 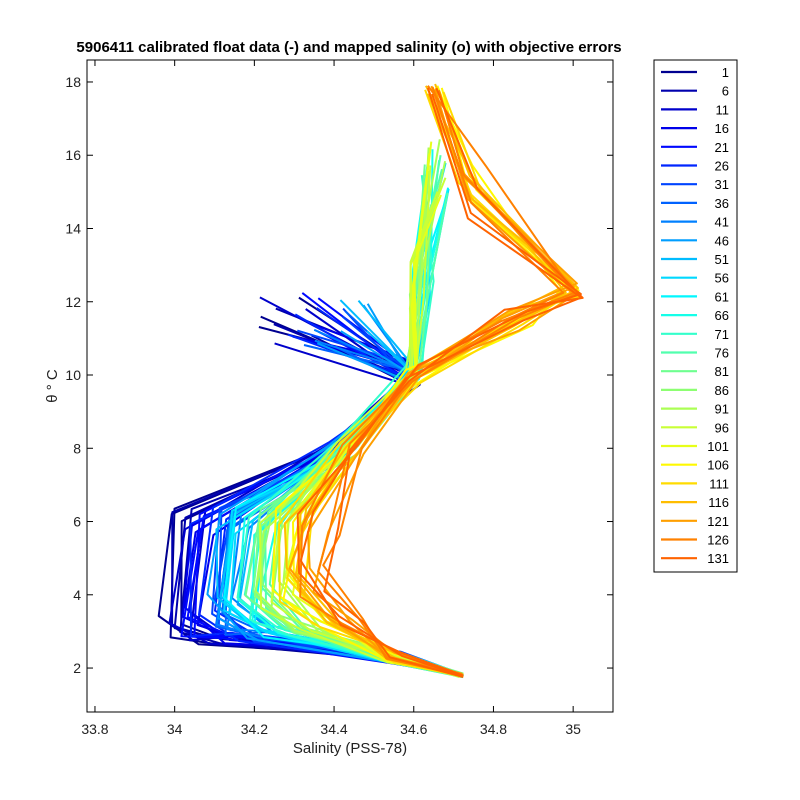 I want to click on legend-label: 66, so click(x=722, y=315).